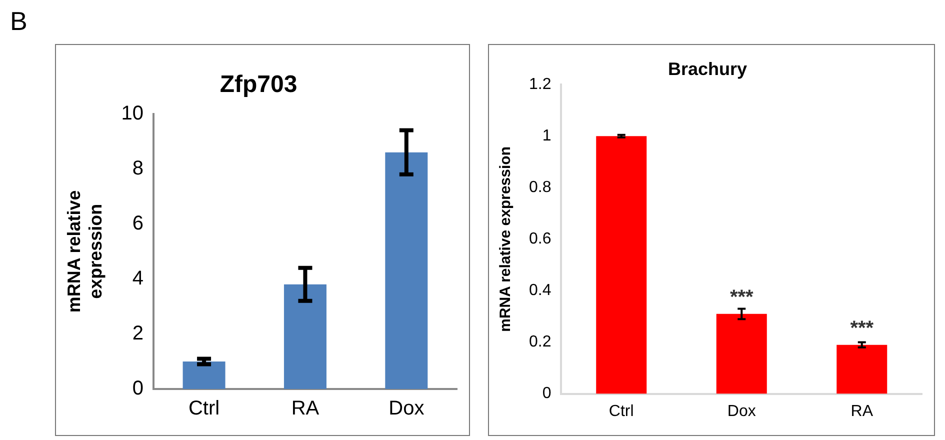  Describe the element at coordinates (540, 342) in the screenshot. I see `y-tick-label: 0.2` at that location.